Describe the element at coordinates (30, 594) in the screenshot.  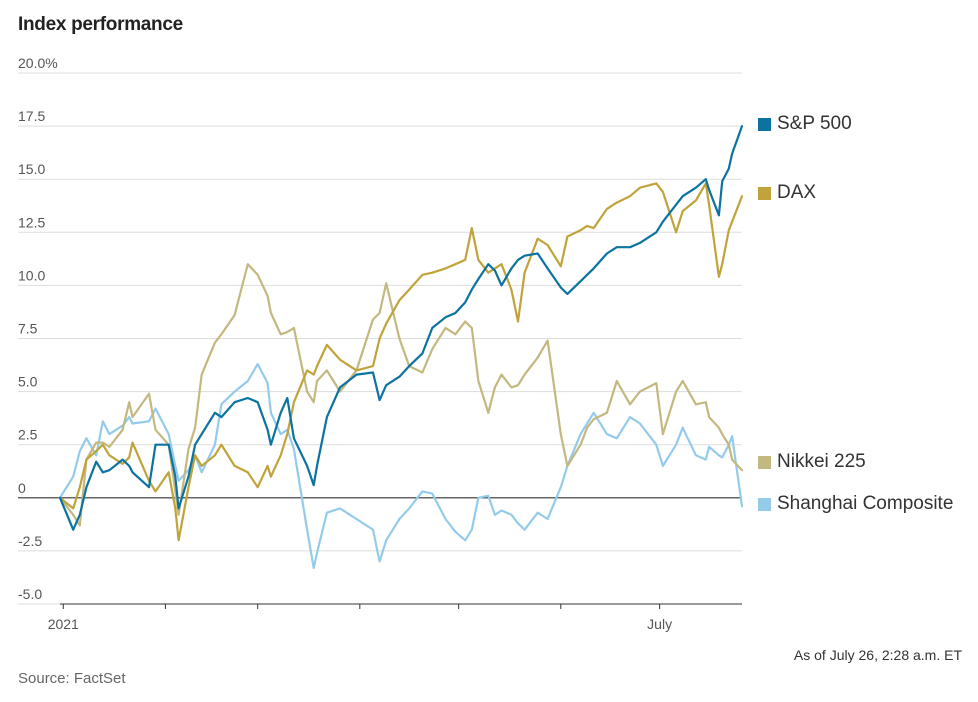
I see `y-tick-label: -5.0` at that location.